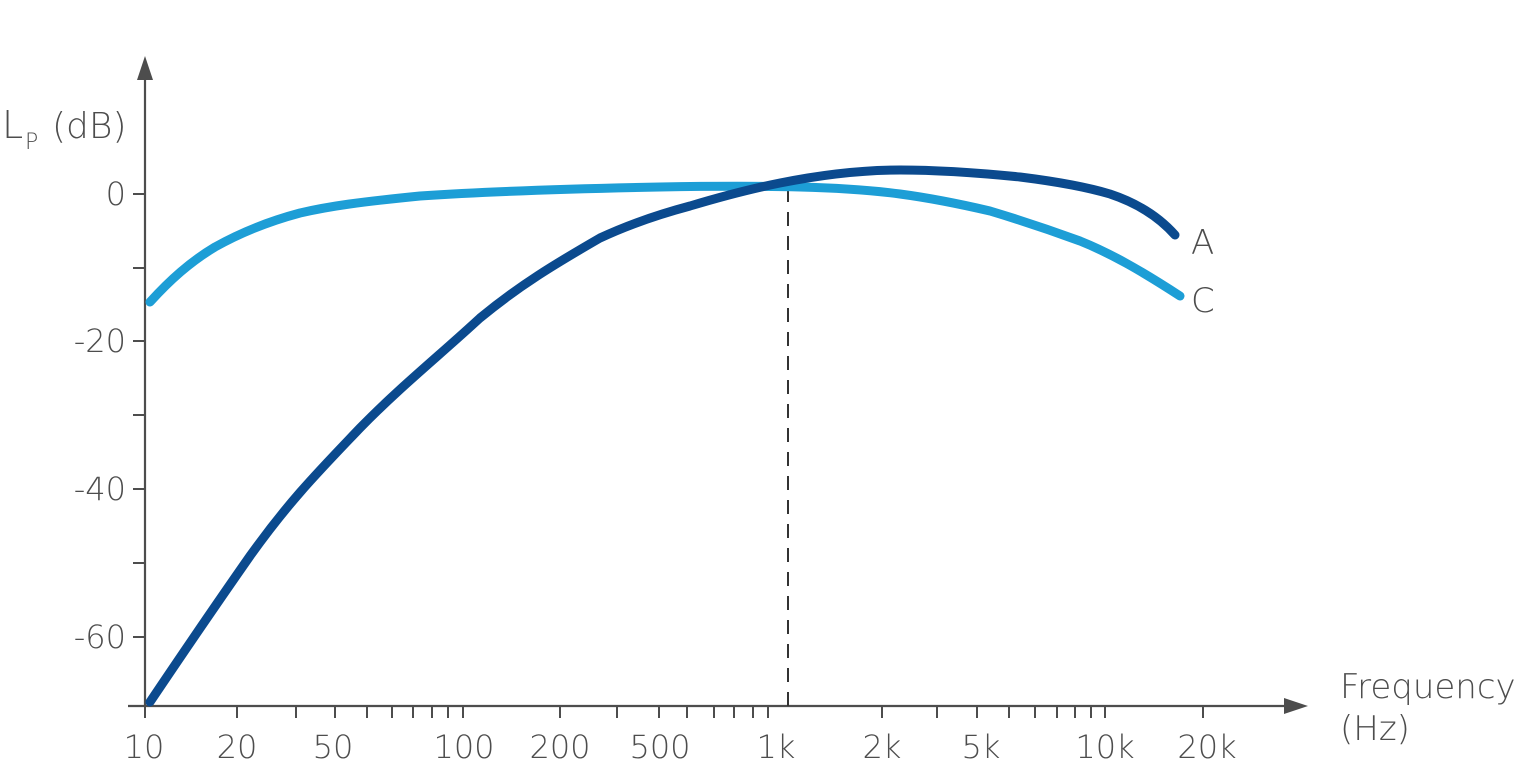 The image size is (1536, 769). What do you see at coordinates (1428, 687) in the screenshot?
I see `x-axis-label-line1: Frequency` at bounding box center [1428, 687].